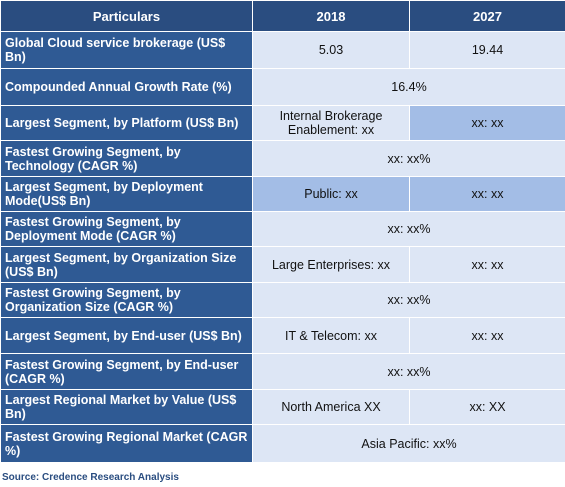  I want to click on header-row: Particulars 2018 2027, so click(282, 16).